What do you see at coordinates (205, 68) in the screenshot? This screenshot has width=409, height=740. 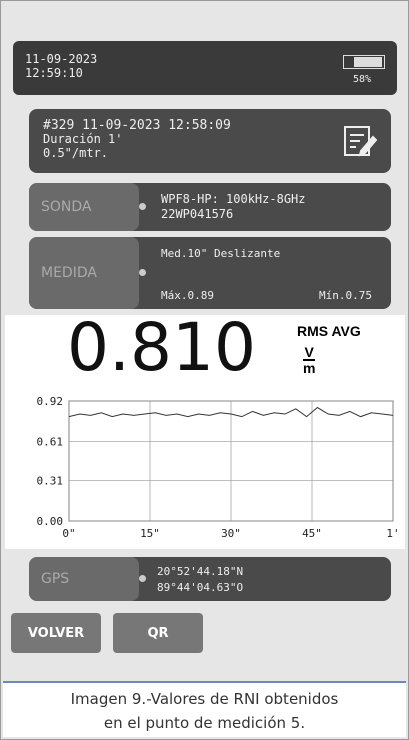 I see `status-bar: 11-09-2023 12:59:10 58%` at bounding box center [205, 68].